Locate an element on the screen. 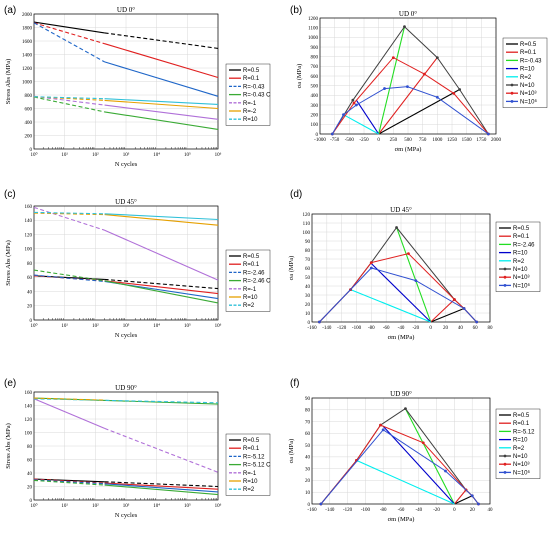  x-tick-label: -140 is located at coordinates (327, 328).